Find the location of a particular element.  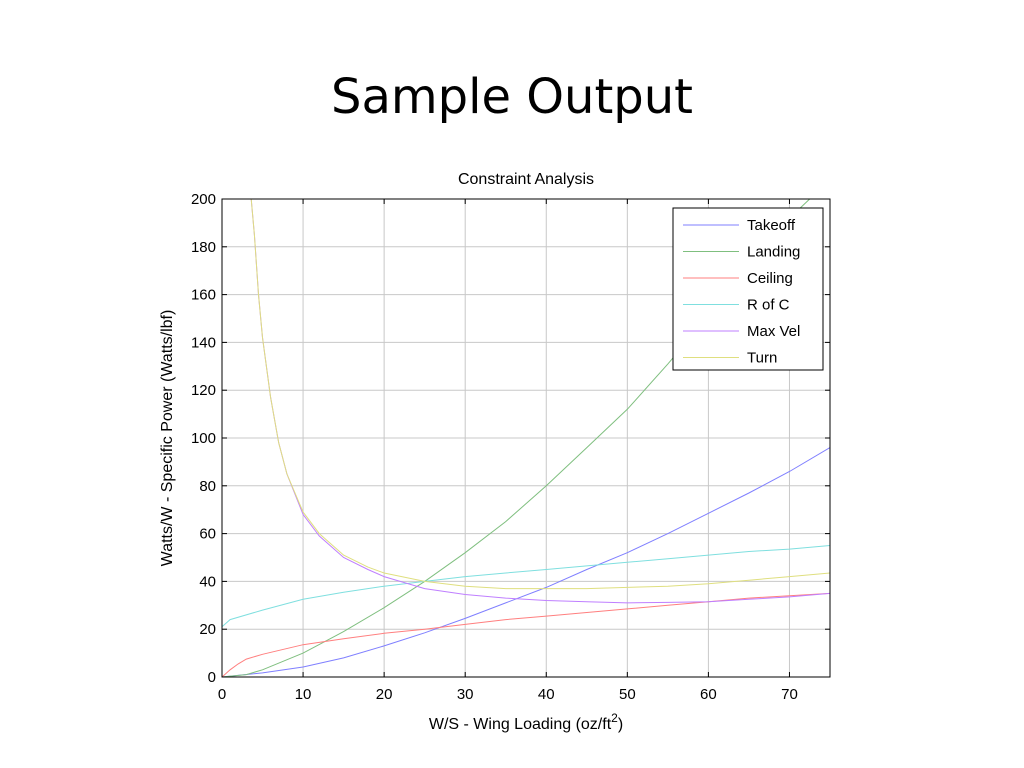

x-tick-label: 20 is located at coordinates (384, 694).